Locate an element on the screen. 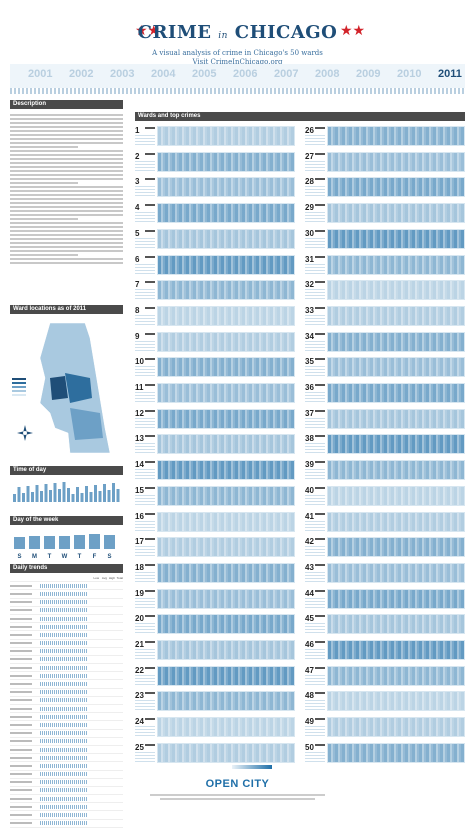 The width and height of the screenshot is (475, 828). daily-trends-table: Low Avg High Total is located at coordinates (66, 701).